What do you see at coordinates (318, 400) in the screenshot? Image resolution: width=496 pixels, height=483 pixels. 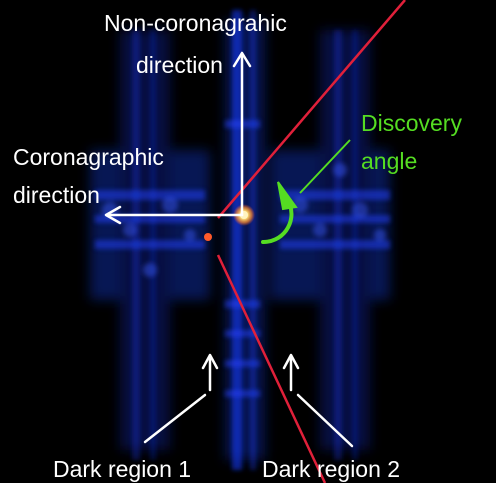 I see `dark-region-2-pointer` at bounding box center [318, 400].